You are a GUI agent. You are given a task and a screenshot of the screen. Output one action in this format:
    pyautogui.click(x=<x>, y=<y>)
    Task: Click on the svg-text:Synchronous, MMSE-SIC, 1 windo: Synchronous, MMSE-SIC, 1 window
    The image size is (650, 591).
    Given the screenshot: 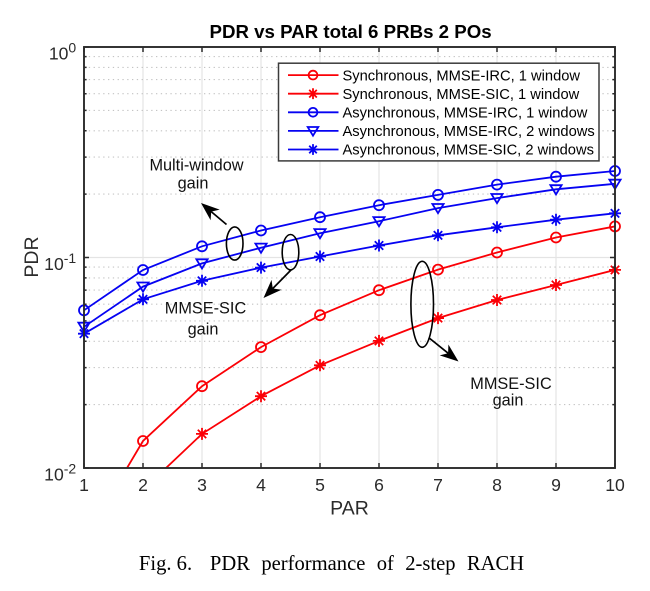 What is the action you would take?
    pyautogui.click(x=461, y=95)
    